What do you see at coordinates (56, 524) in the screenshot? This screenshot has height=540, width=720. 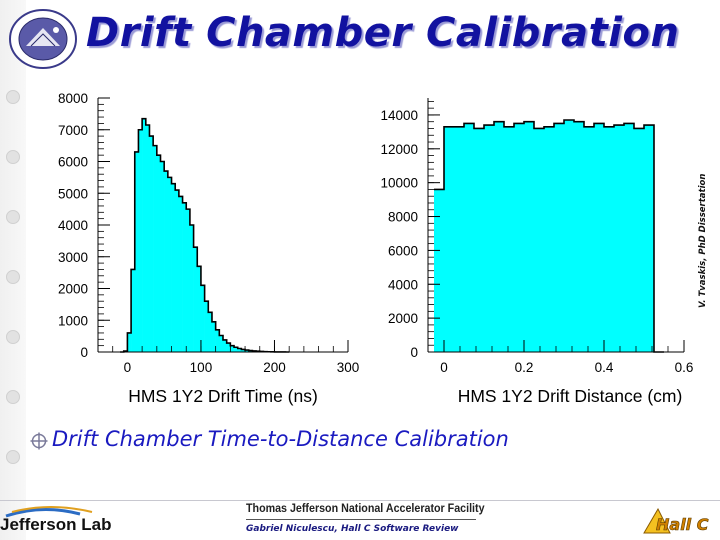 I see `lab-name: Jefferson Lab` at bounding box center [56, 524].